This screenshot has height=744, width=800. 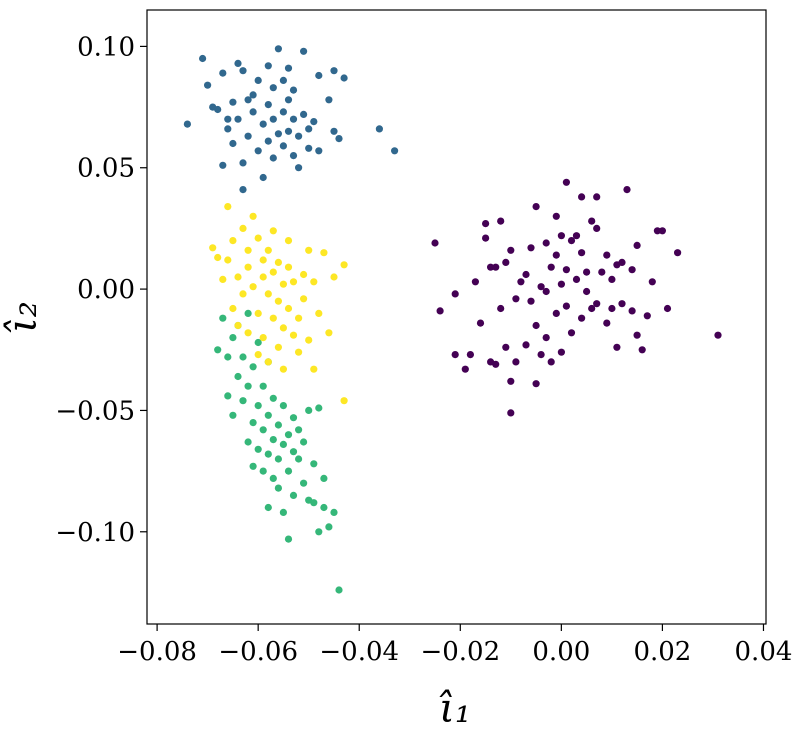 I want to click on y-axis-label: ι̂₂, so click(x=23, y=317).